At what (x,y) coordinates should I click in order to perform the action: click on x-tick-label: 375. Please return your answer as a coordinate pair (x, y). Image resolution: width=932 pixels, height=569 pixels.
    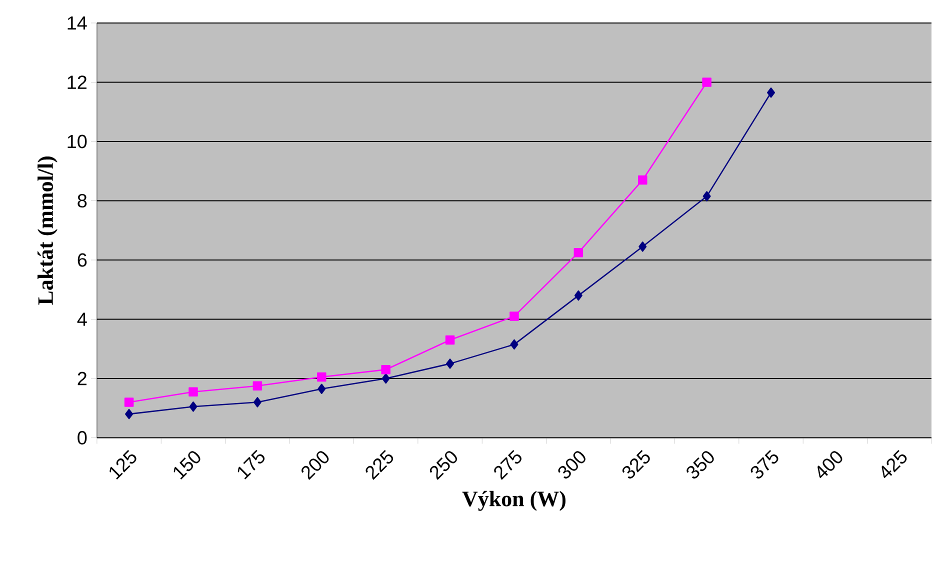
    Looking at the image, I should click on (764, 464).